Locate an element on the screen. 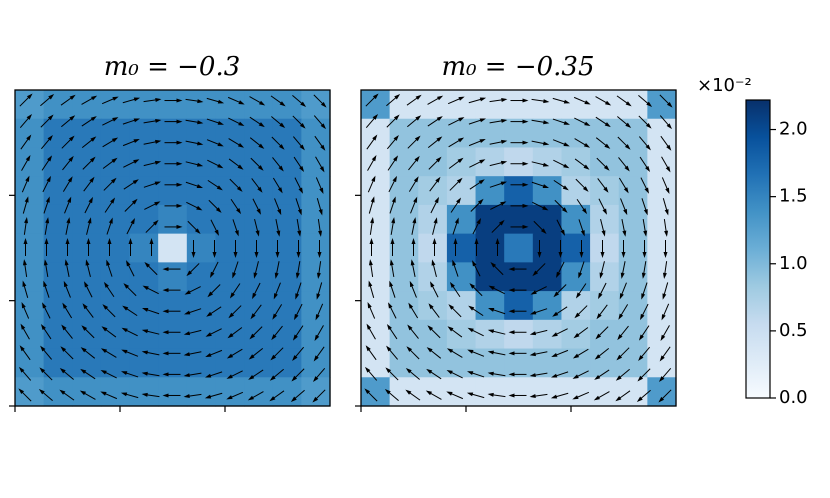 This screenshot has width=830, height=498. colorbar is located at coordinates (758, 249).